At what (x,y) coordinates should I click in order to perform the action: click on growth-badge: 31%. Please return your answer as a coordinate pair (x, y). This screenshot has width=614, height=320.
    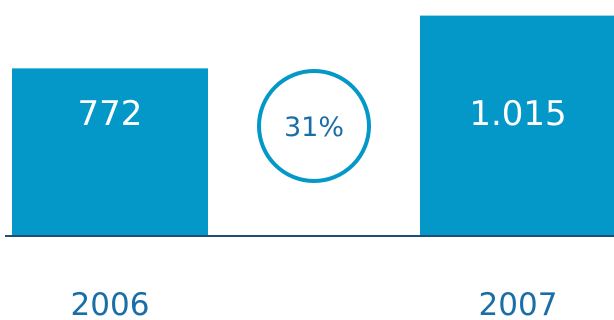
    Looking at the image, I should click on (314, 126).